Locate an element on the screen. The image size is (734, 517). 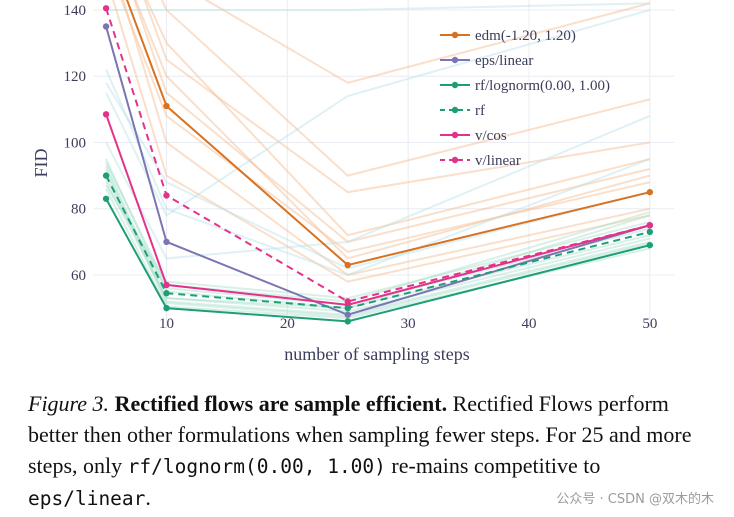
caption-title: Rectified flows are sample efficient. is located at coordinates (281, 403).